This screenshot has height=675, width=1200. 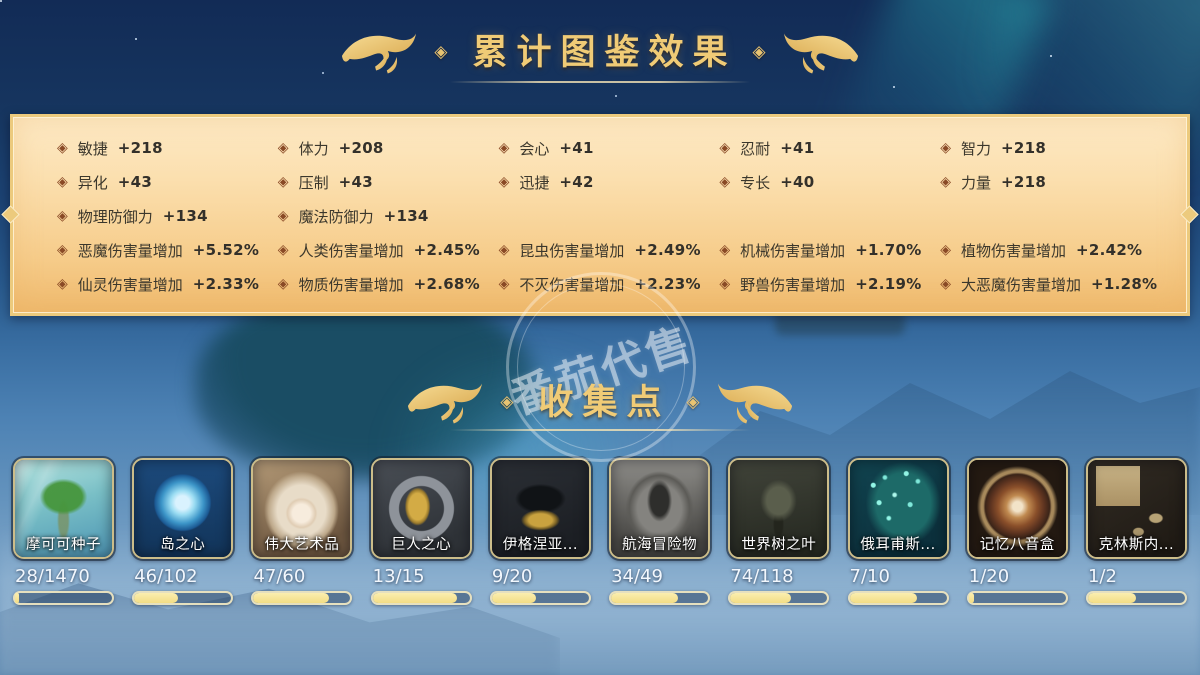 I want to click on title-underline, so click(x=600, y=430).